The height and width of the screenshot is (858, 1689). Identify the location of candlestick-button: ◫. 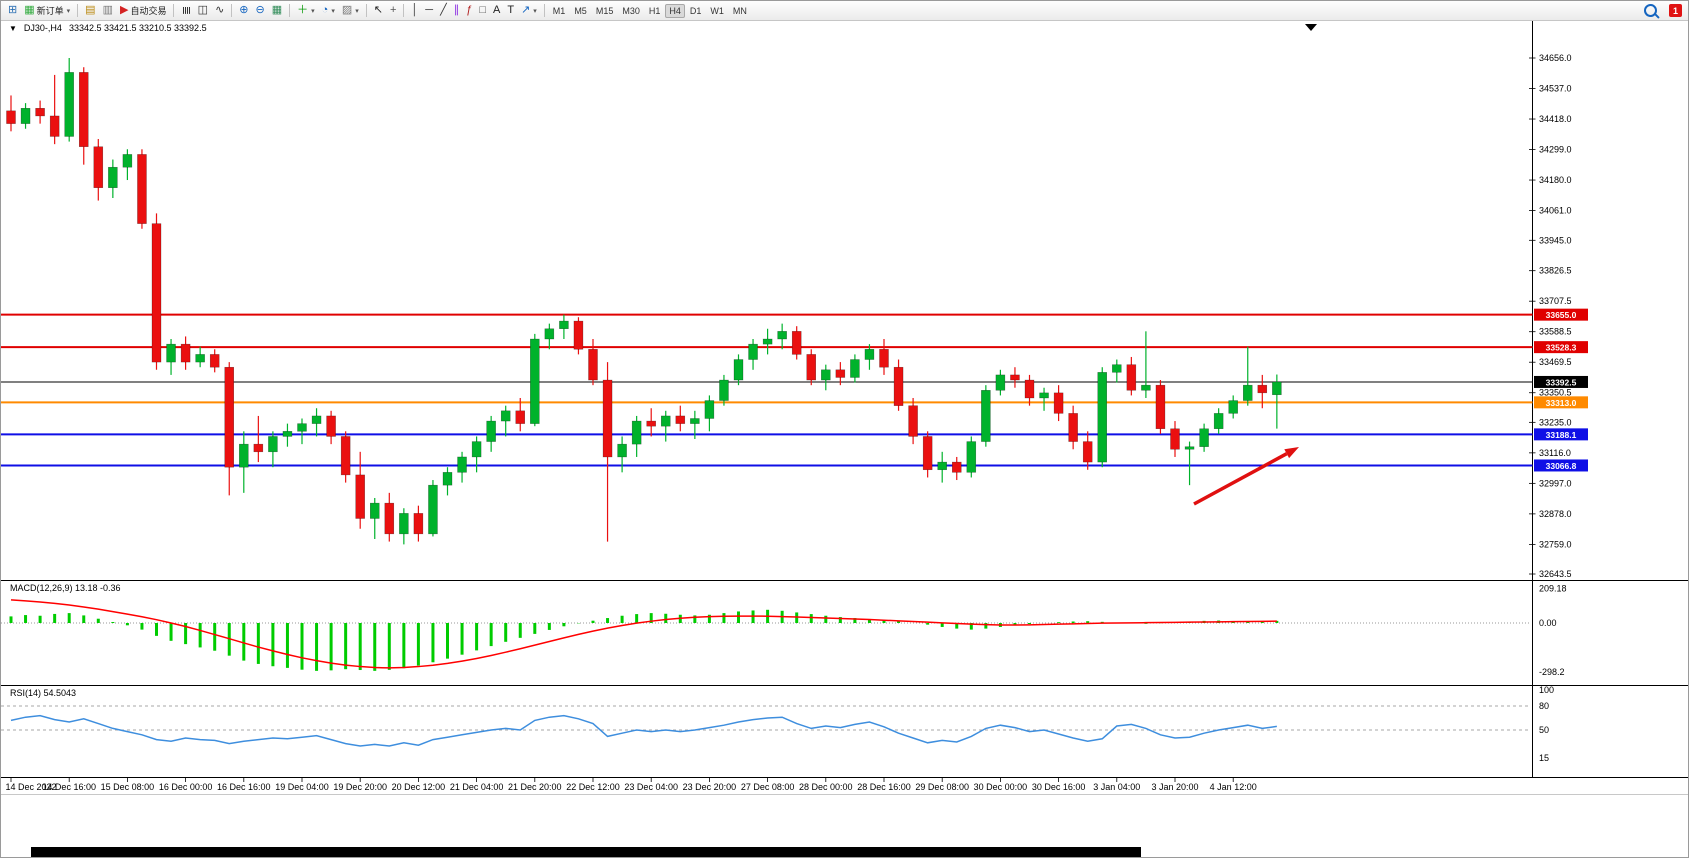
(203, 11).